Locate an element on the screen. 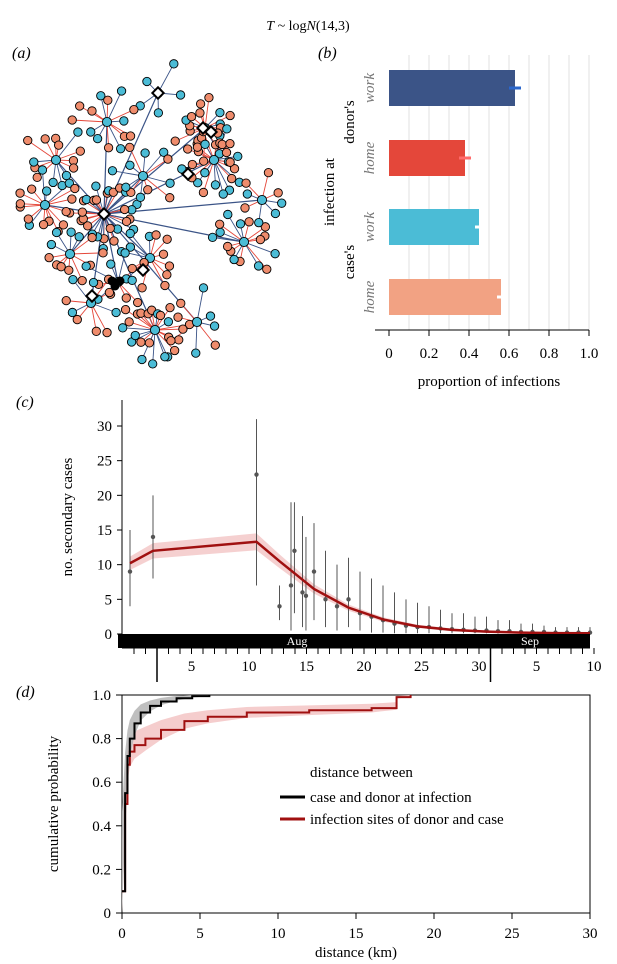 The height and width of the screenshot is (964, 617). network-edges is located at coordinates (150, 213).